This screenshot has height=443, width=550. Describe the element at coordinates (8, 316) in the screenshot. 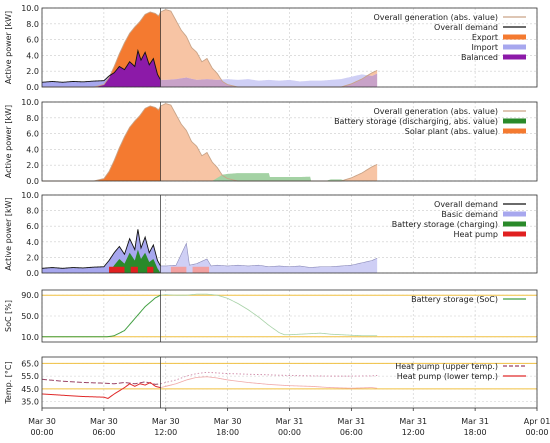

I see `y-axis-label: SoC [%]` at that location.